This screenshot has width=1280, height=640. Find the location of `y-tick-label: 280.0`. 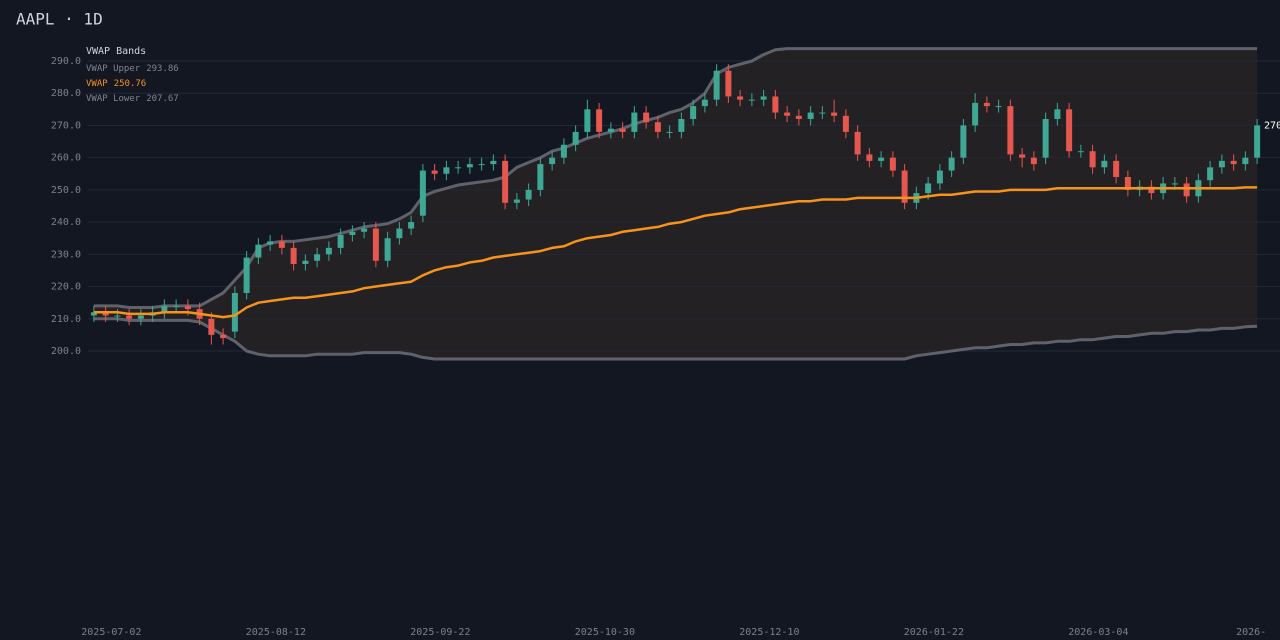

y-tick-label: 280.0 is located at coordinates (66, 93).